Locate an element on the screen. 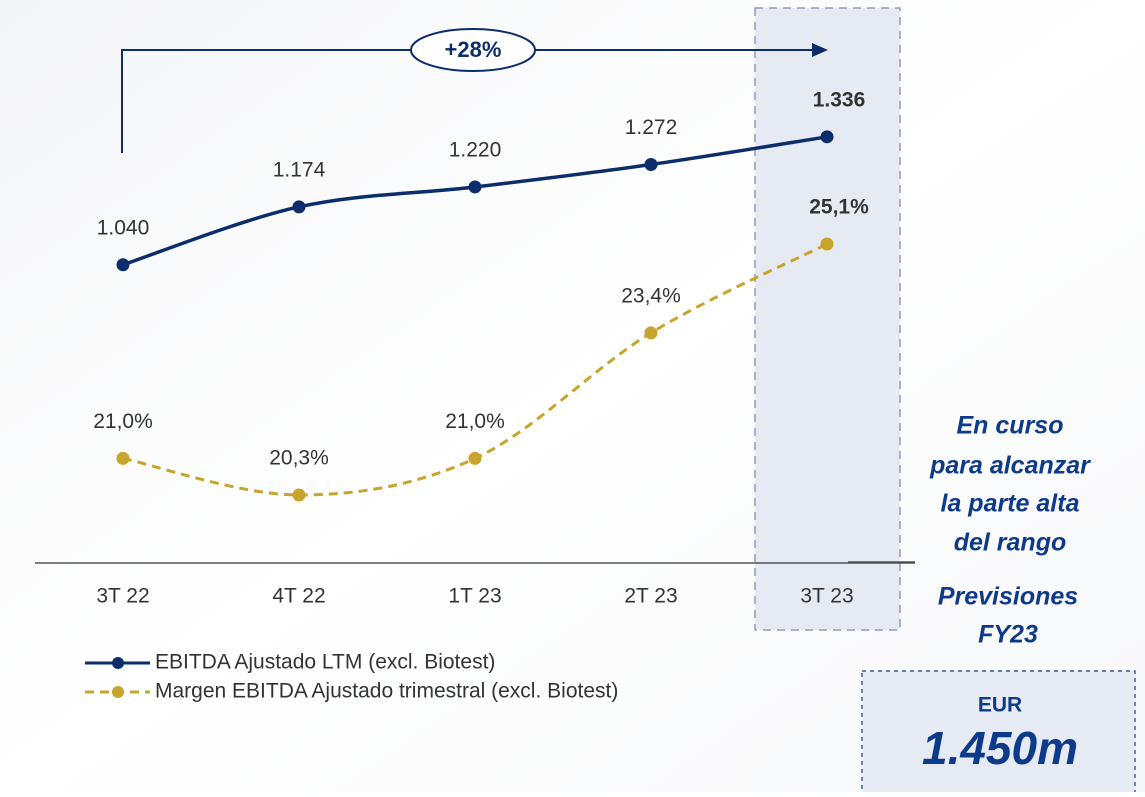  data-label: 1.174 is located at coordinates (299, 169).